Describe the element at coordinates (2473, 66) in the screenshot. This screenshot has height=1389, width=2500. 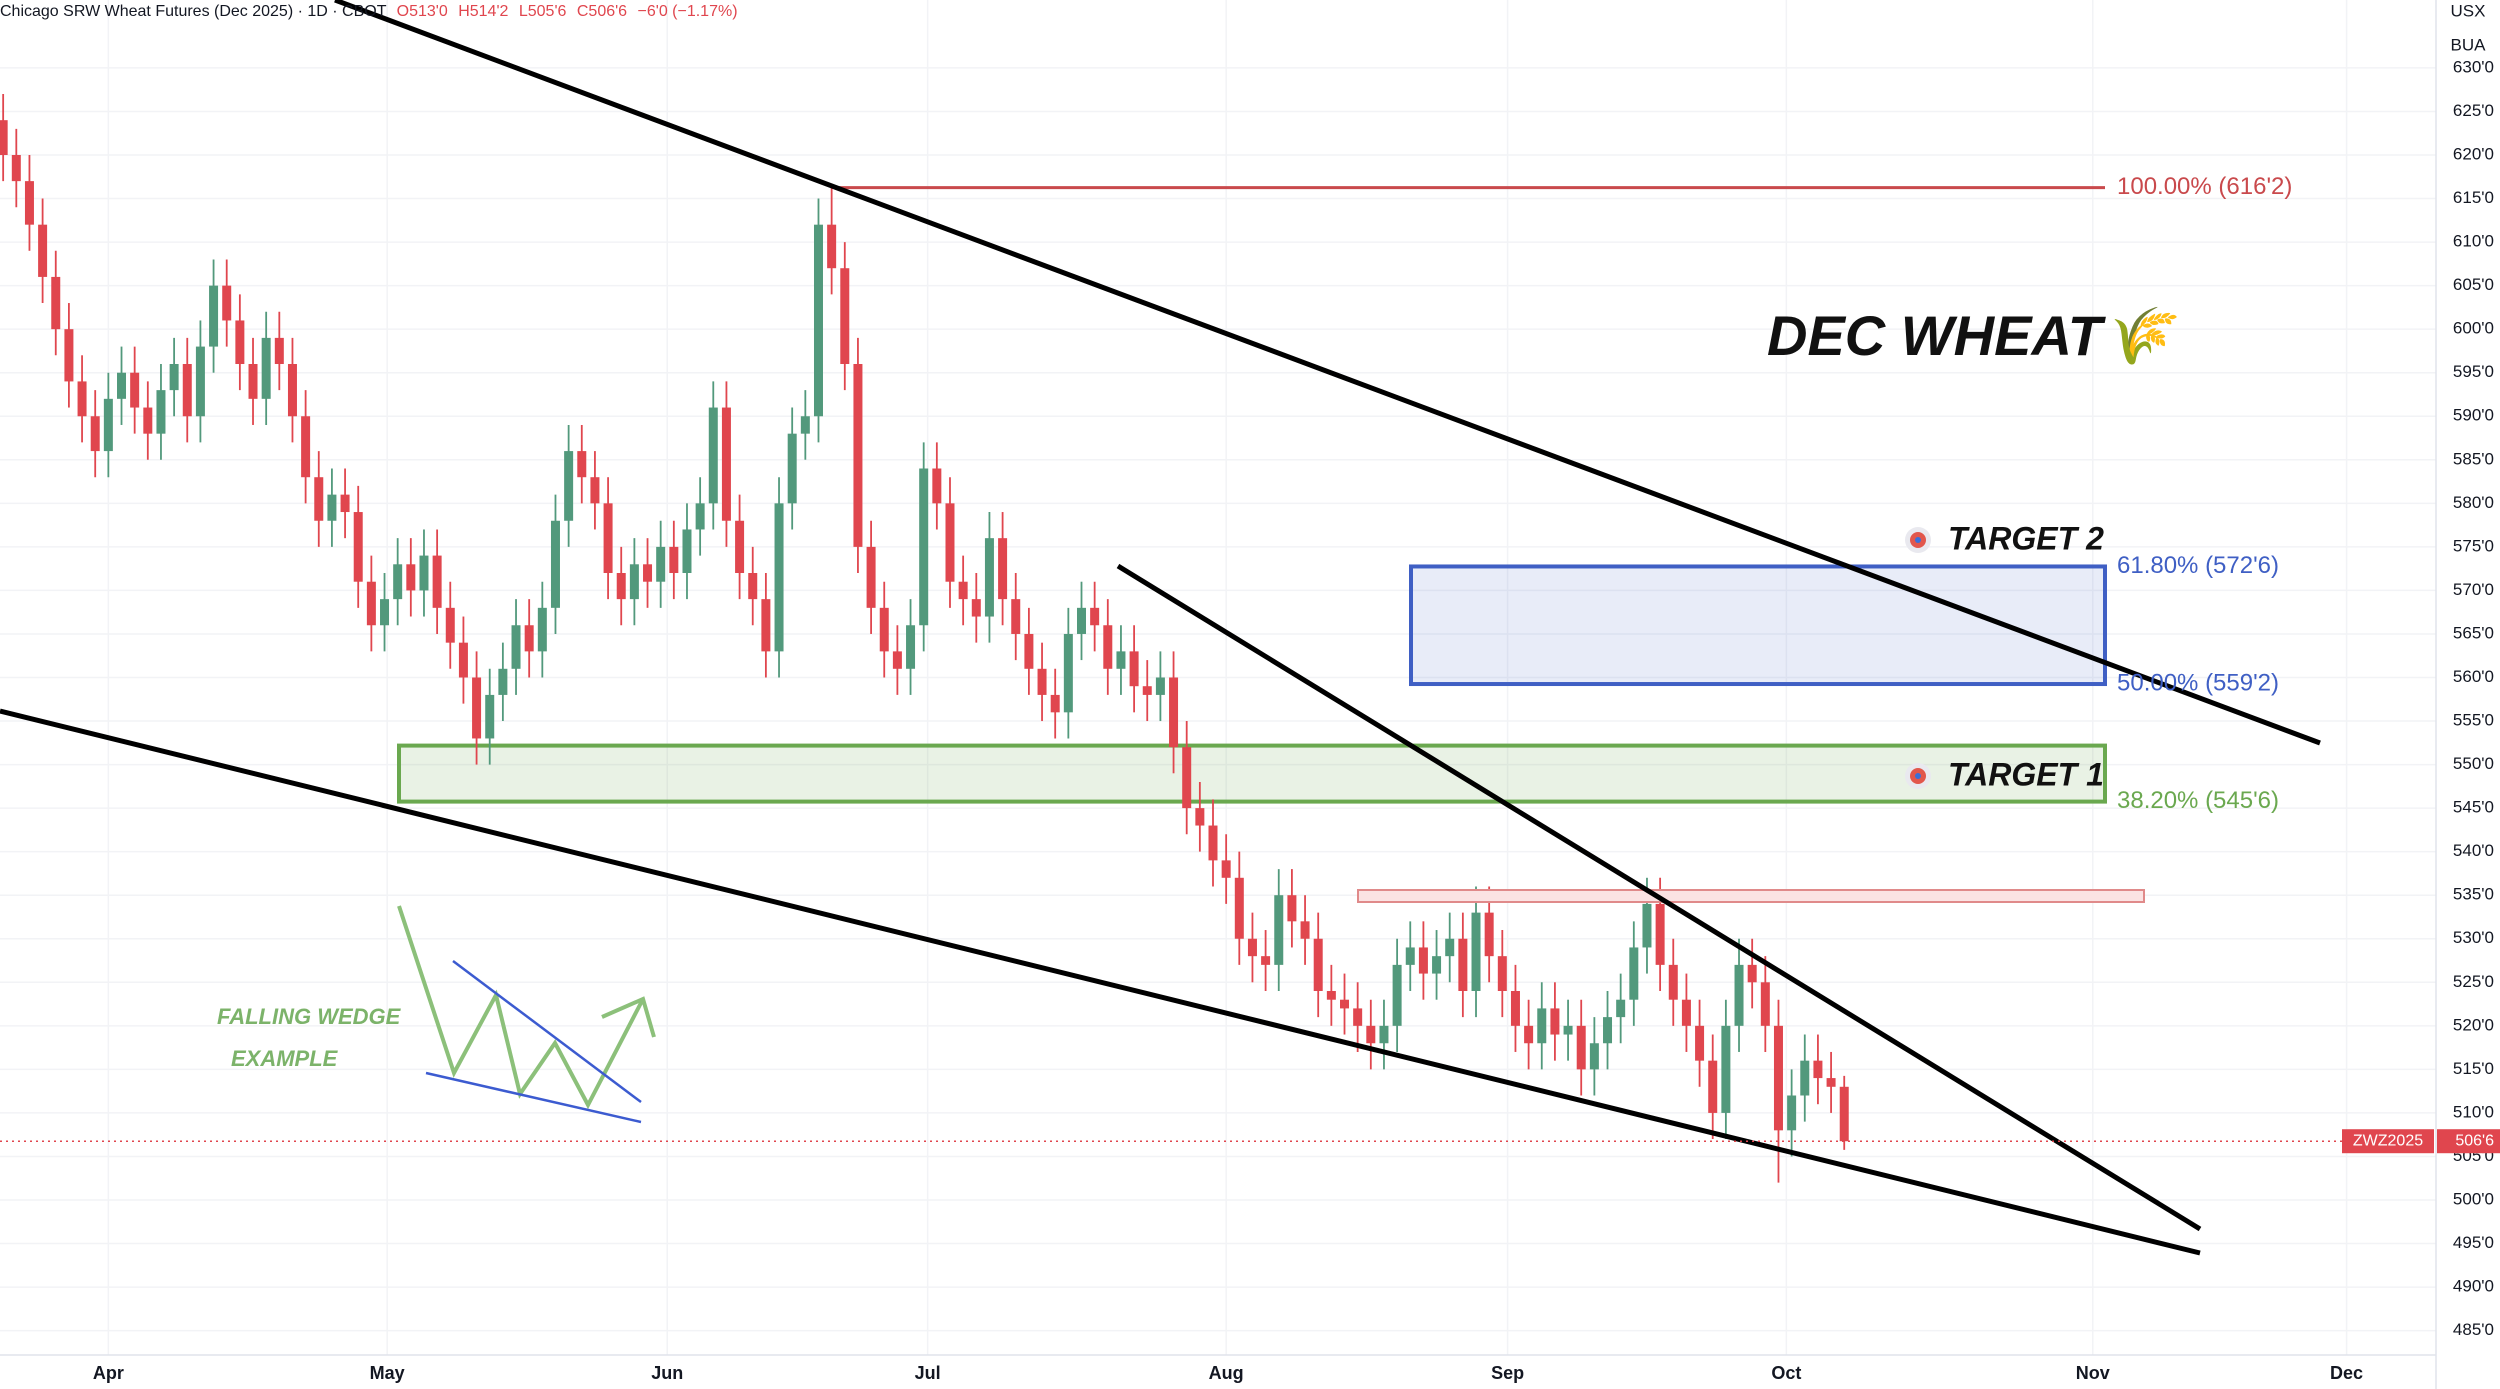
I see `y-tick-label: 630'0` at that location.